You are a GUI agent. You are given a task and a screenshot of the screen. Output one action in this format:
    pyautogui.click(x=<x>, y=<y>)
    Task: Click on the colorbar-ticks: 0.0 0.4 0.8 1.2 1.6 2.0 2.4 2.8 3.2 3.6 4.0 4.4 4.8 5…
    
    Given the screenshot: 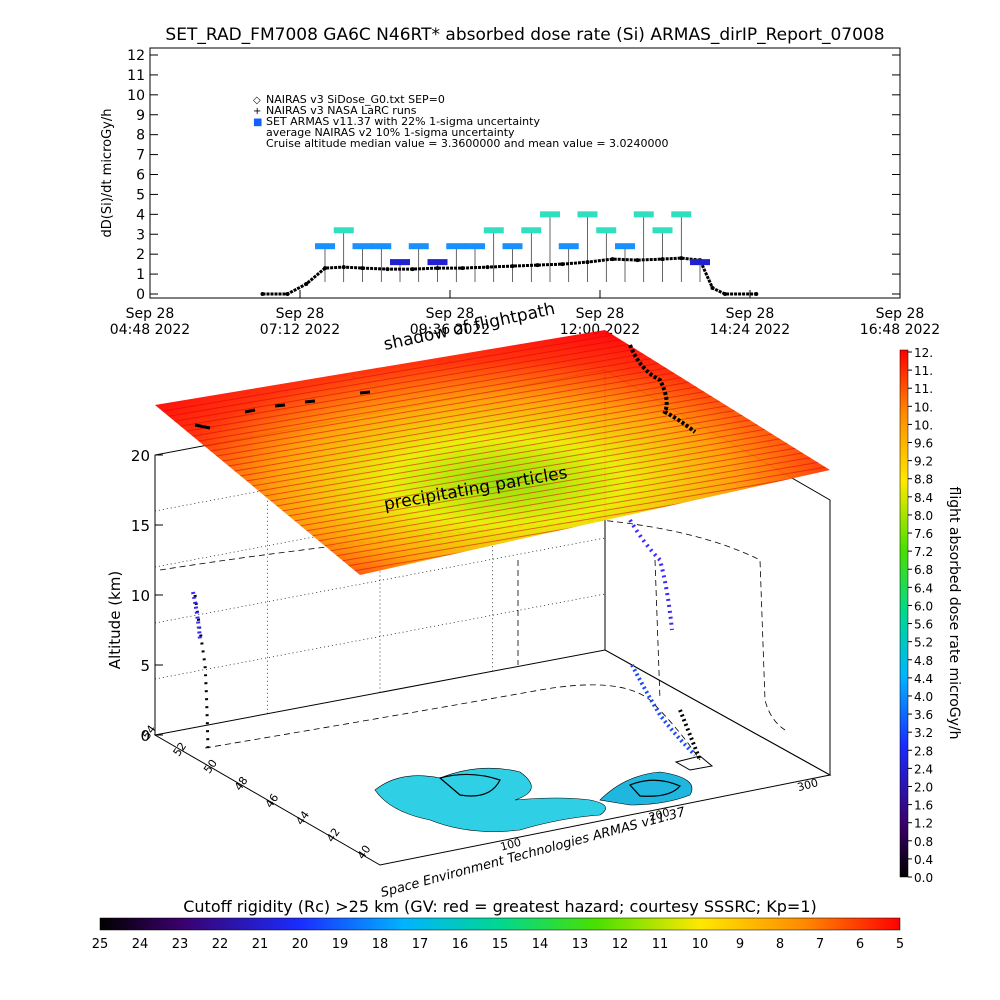 What is the action you would take?
    pyautogui.click(x=920, y=615)
    